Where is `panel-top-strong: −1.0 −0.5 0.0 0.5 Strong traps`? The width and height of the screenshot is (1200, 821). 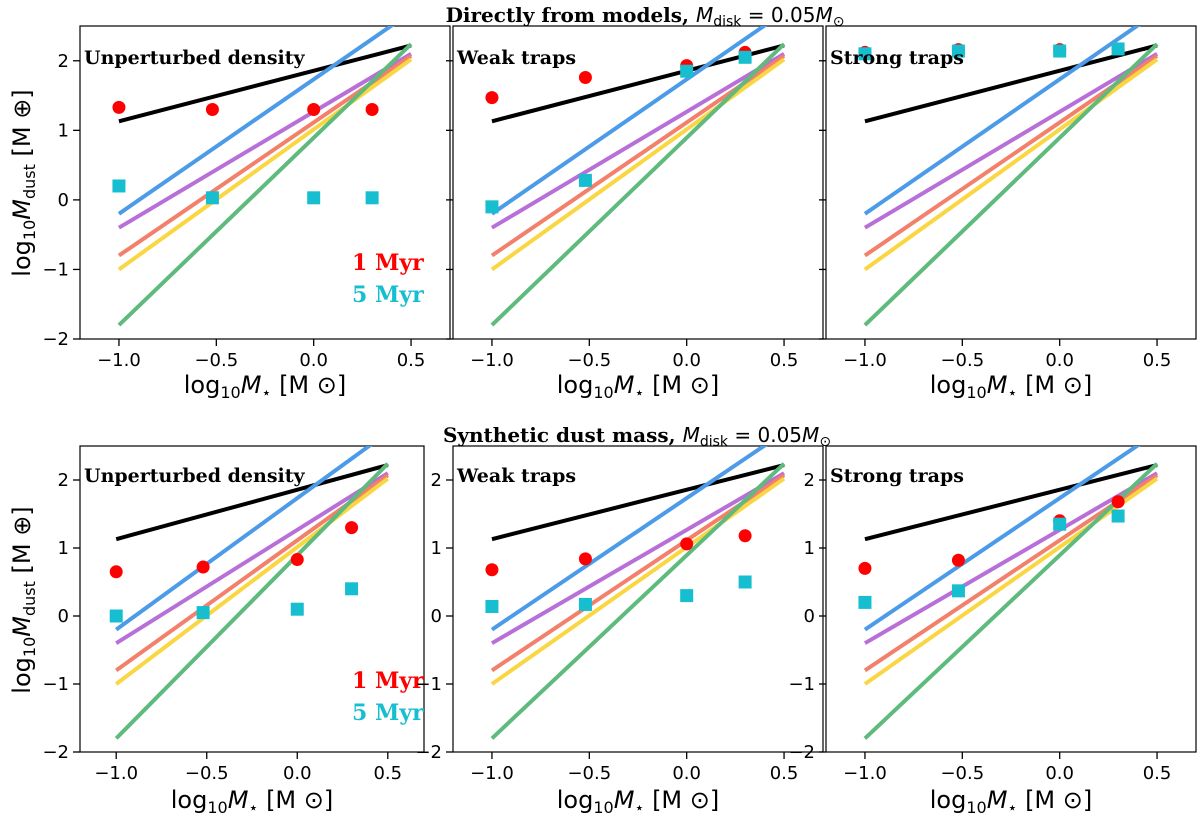
panel-top-strong: −1.0 −0.5 0.0 0.5 Strong traps is located at coordinates (1008, 198).